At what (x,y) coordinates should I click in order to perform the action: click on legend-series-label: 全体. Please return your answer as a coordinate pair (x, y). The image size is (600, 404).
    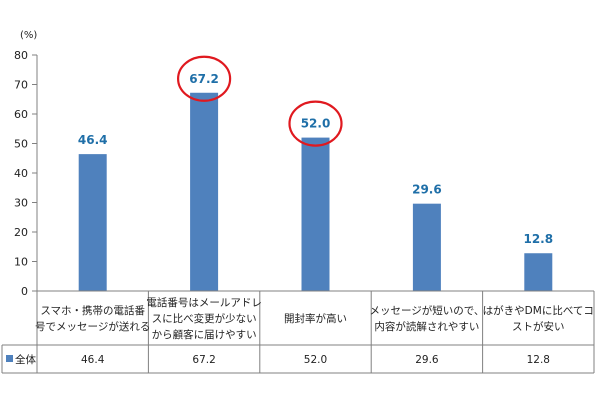
    Looking at the image, I should click on (25, 359).